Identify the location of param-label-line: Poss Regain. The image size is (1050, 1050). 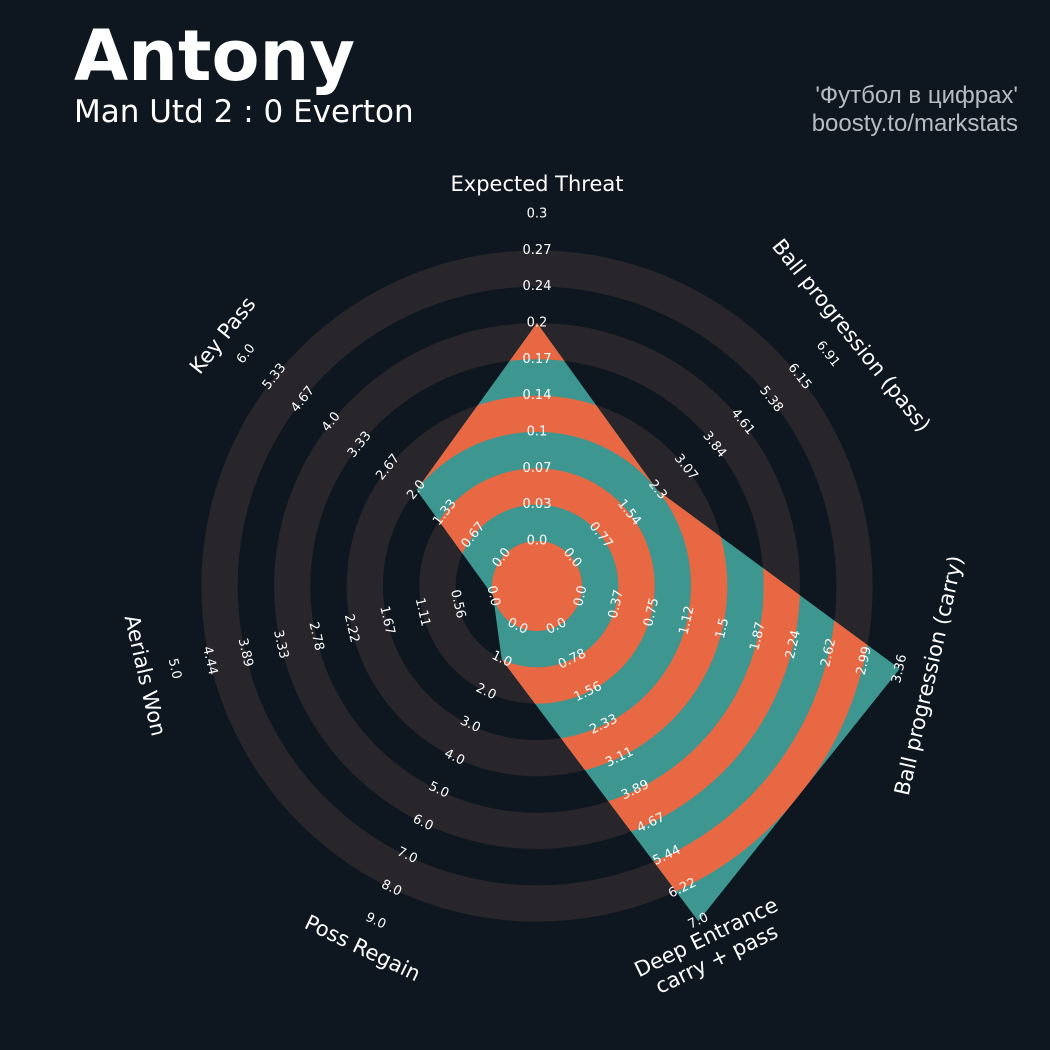
(362, 948).